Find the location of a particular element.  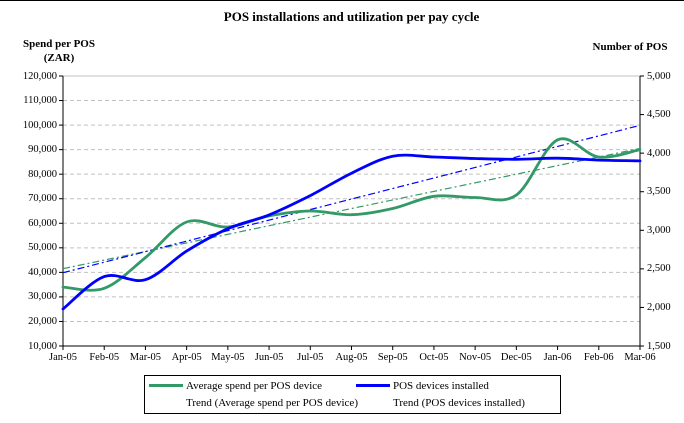

right-axis-tick-label: 3,000 is located at coordinates (659, 230).